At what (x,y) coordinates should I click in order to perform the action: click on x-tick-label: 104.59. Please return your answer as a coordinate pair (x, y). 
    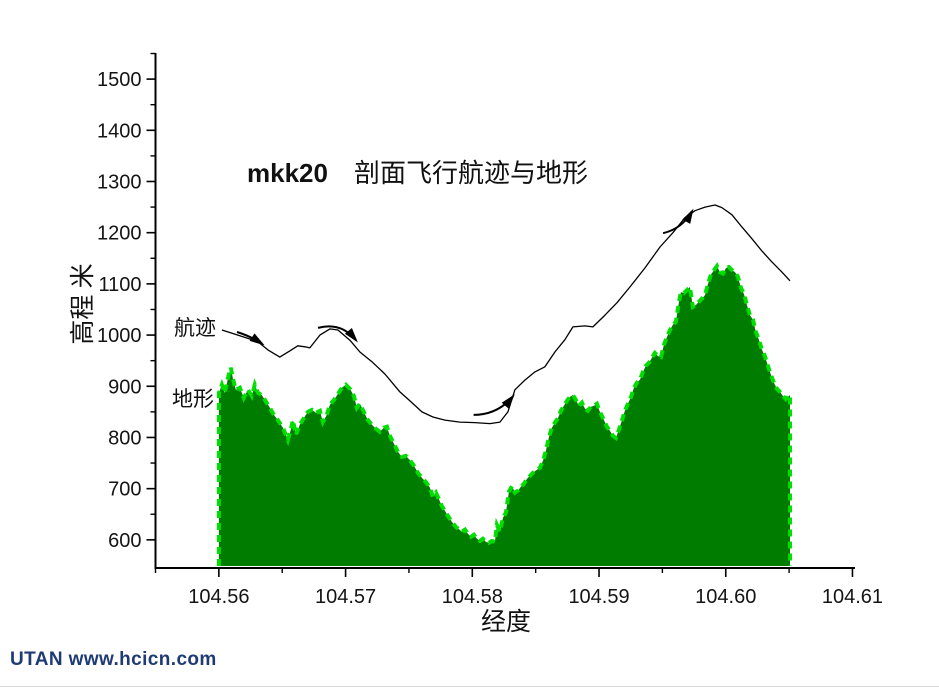
    Looking at the image, I should click on (598, 597).